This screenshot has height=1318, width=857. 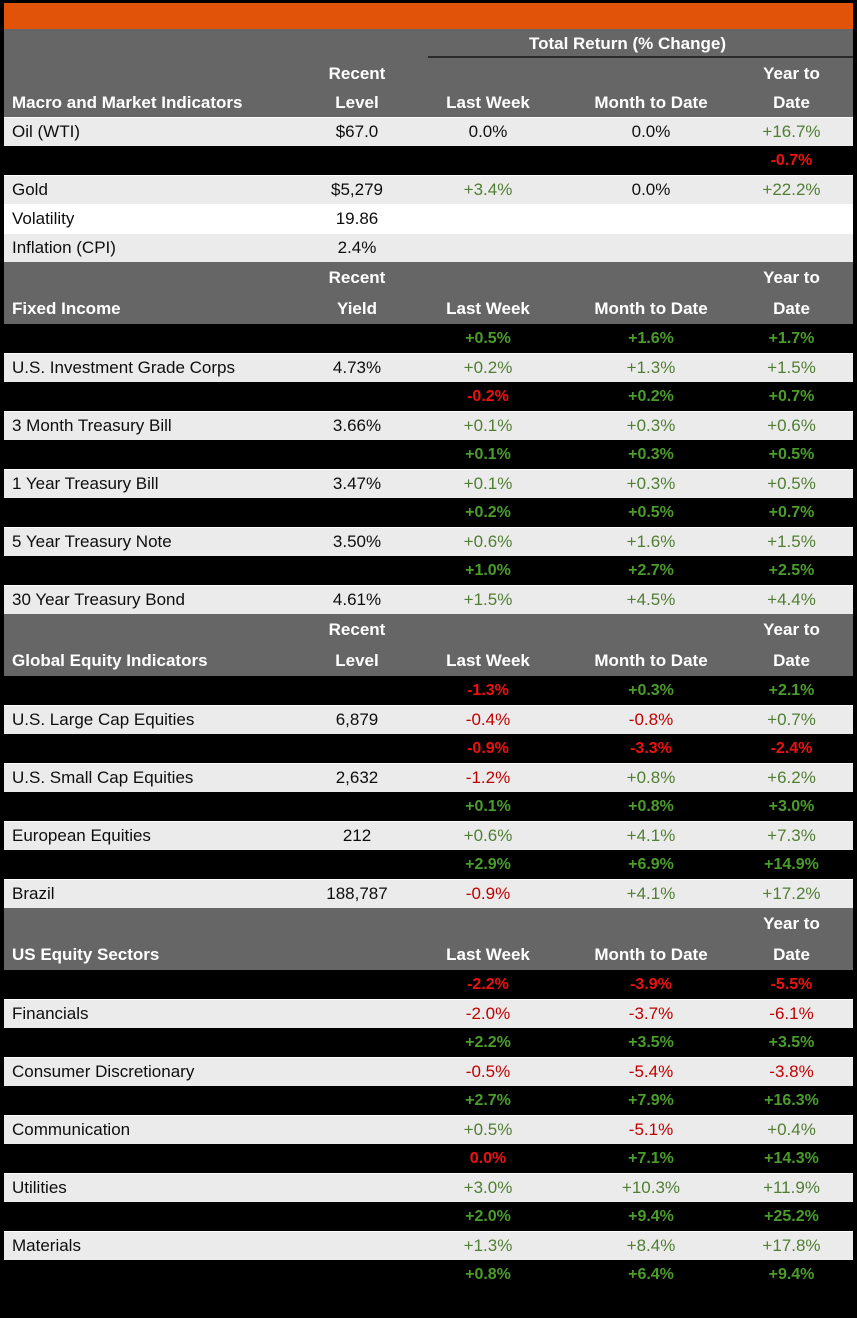 I want to click on year-to-date-value: -6.1%, so click(x=791, y=1013).